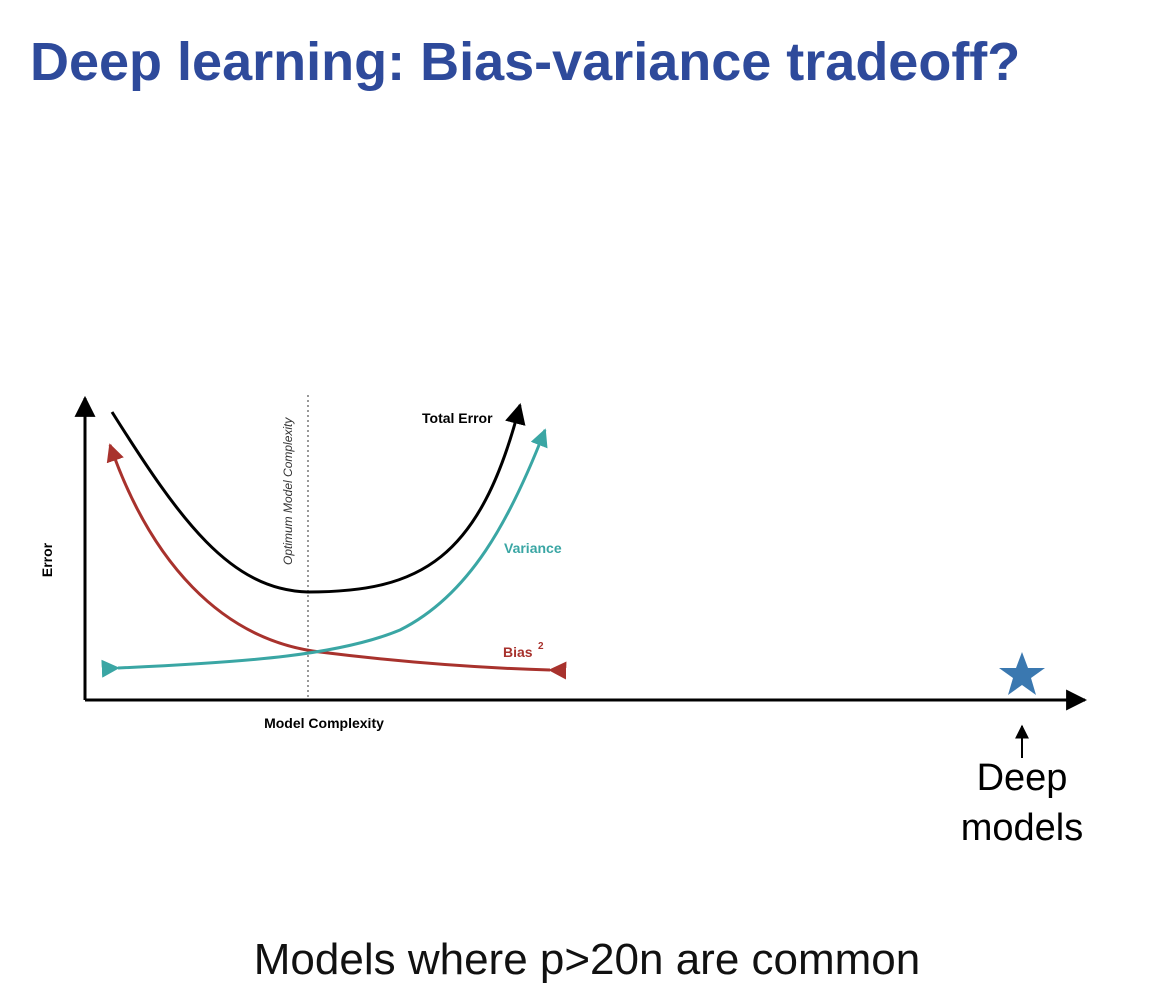 The height and width of the screenshot is (998, 1166). What do you see at coordinates (457, 418) in the screenshot?
I see `total-error-label: Total Error` at bounding box center [457, 418].